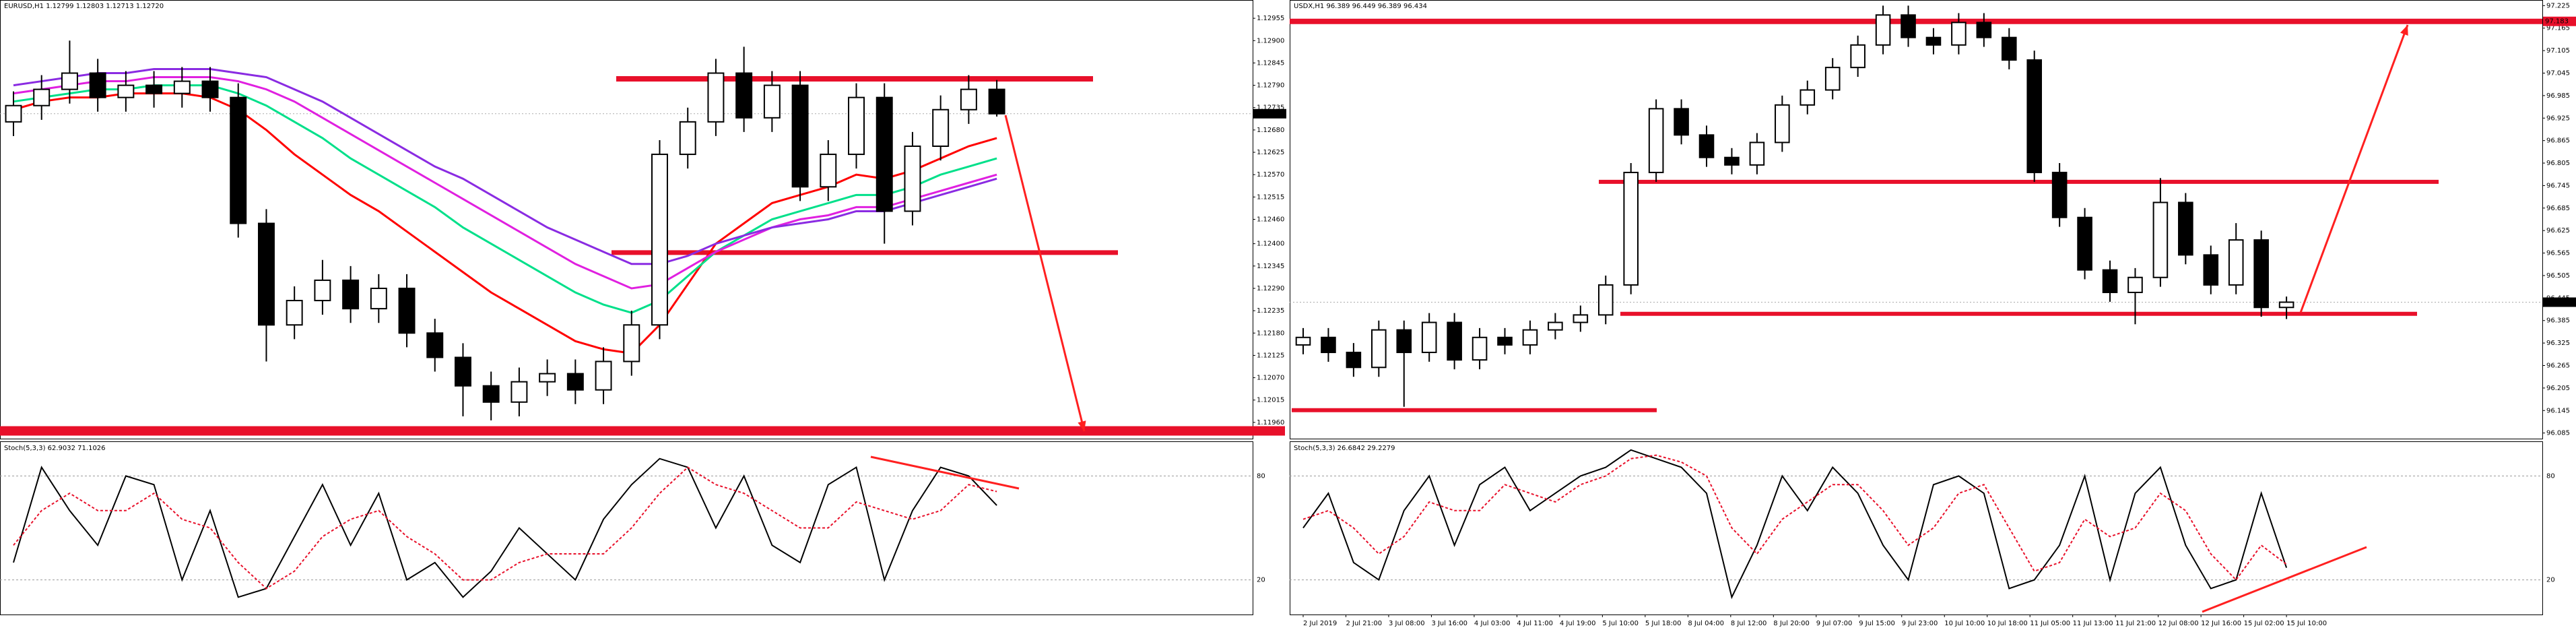 The width and height of the screenshot is (2576, 630). Describe the element at coordinates (1270, 86) in the screenshot. I see `y-tick-label: 1.12790` at that location.